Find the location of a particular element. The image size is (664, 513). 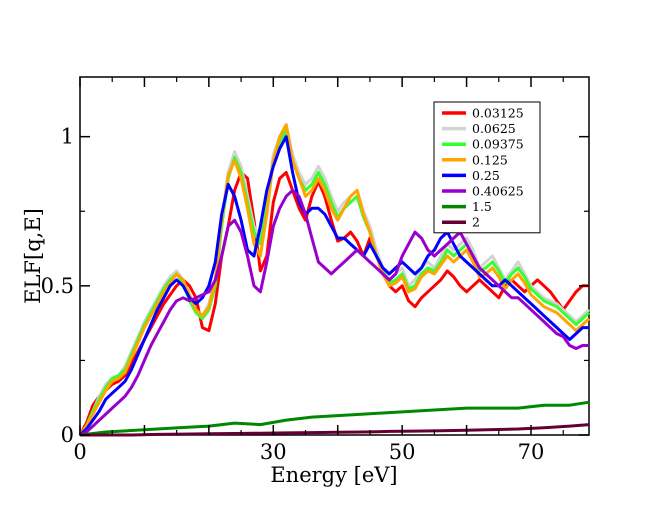

y-tick-label: 0.5 is located at coordinates (57, 286).